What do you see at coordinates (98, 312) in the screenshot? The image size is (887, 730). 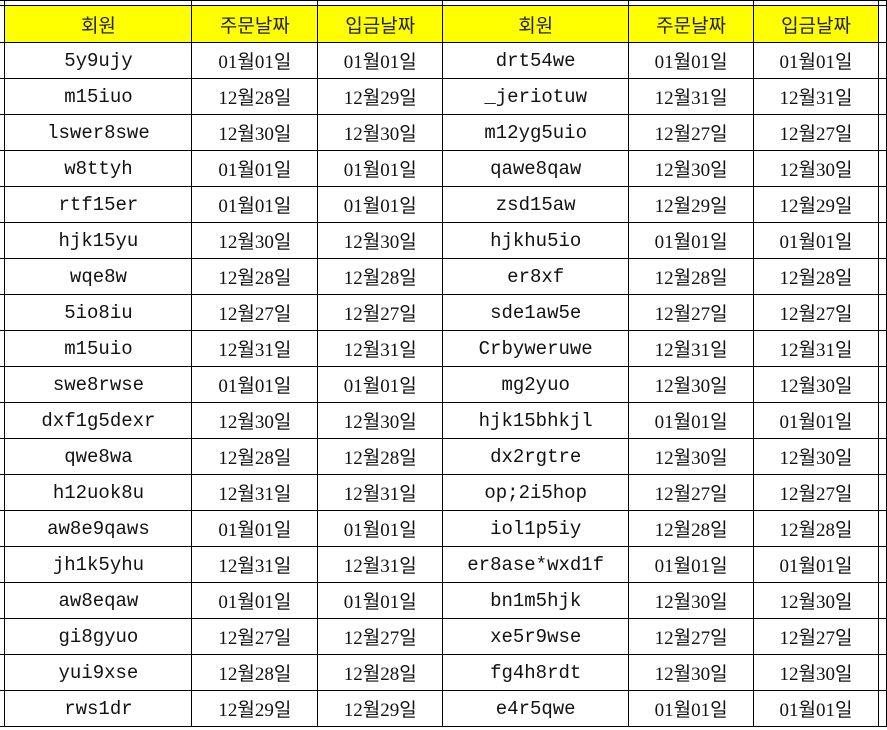 I see `member-cell: 5io8iu` at bounding box center [98, 312].